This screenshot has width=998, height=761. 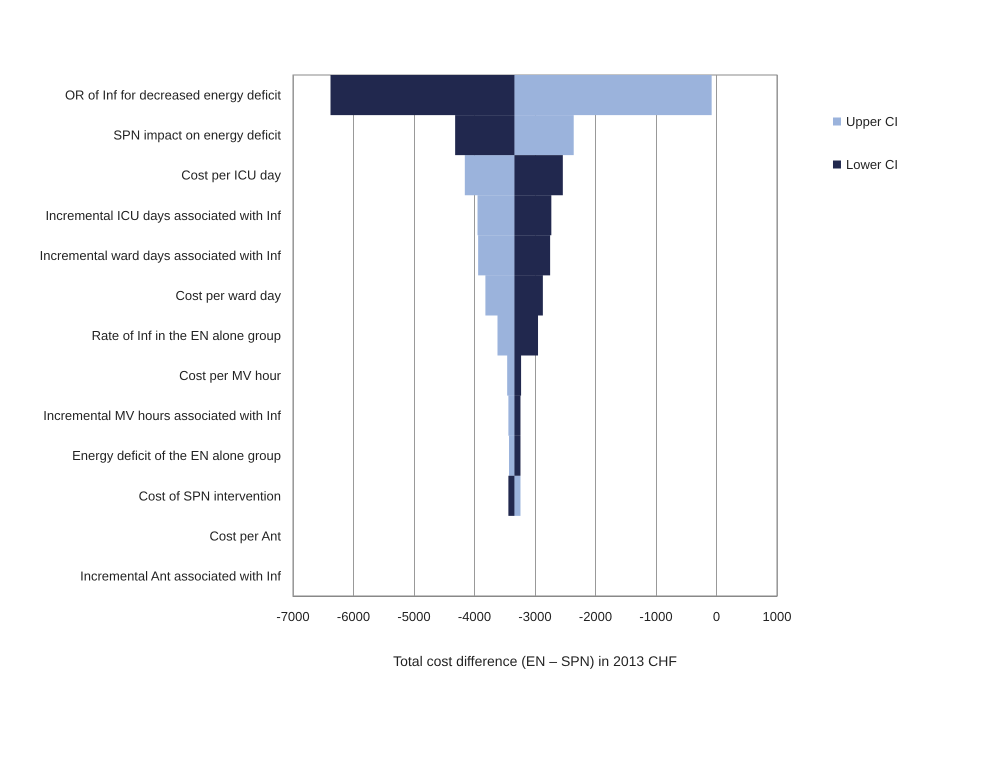 What do you see at coordinates (777, 616) in the screenshot?
I see `x-tick-label: 1000` at bounding box center [777, 616].